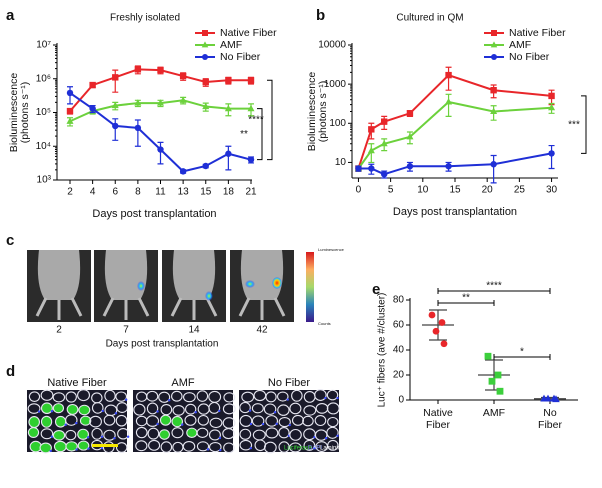 This screenshot has width=602, height=488. What do you see at coordinates (529, 57) in the screenshot?
I see `legend-label: No Fiber` at bounding box center [529, 57].